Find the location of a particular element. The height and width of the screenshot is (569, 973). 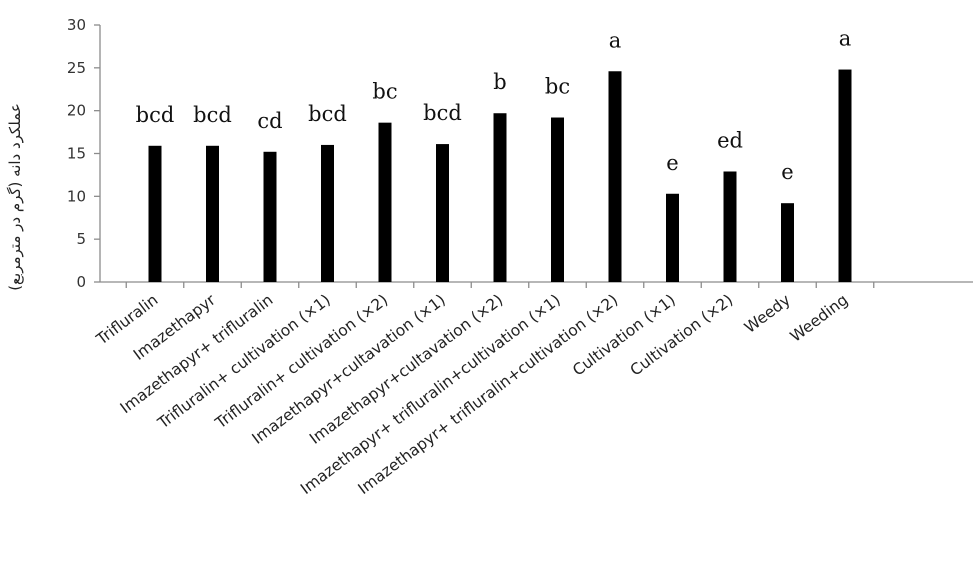

x-category-label: Weedy is located at coordinates (767, 314).